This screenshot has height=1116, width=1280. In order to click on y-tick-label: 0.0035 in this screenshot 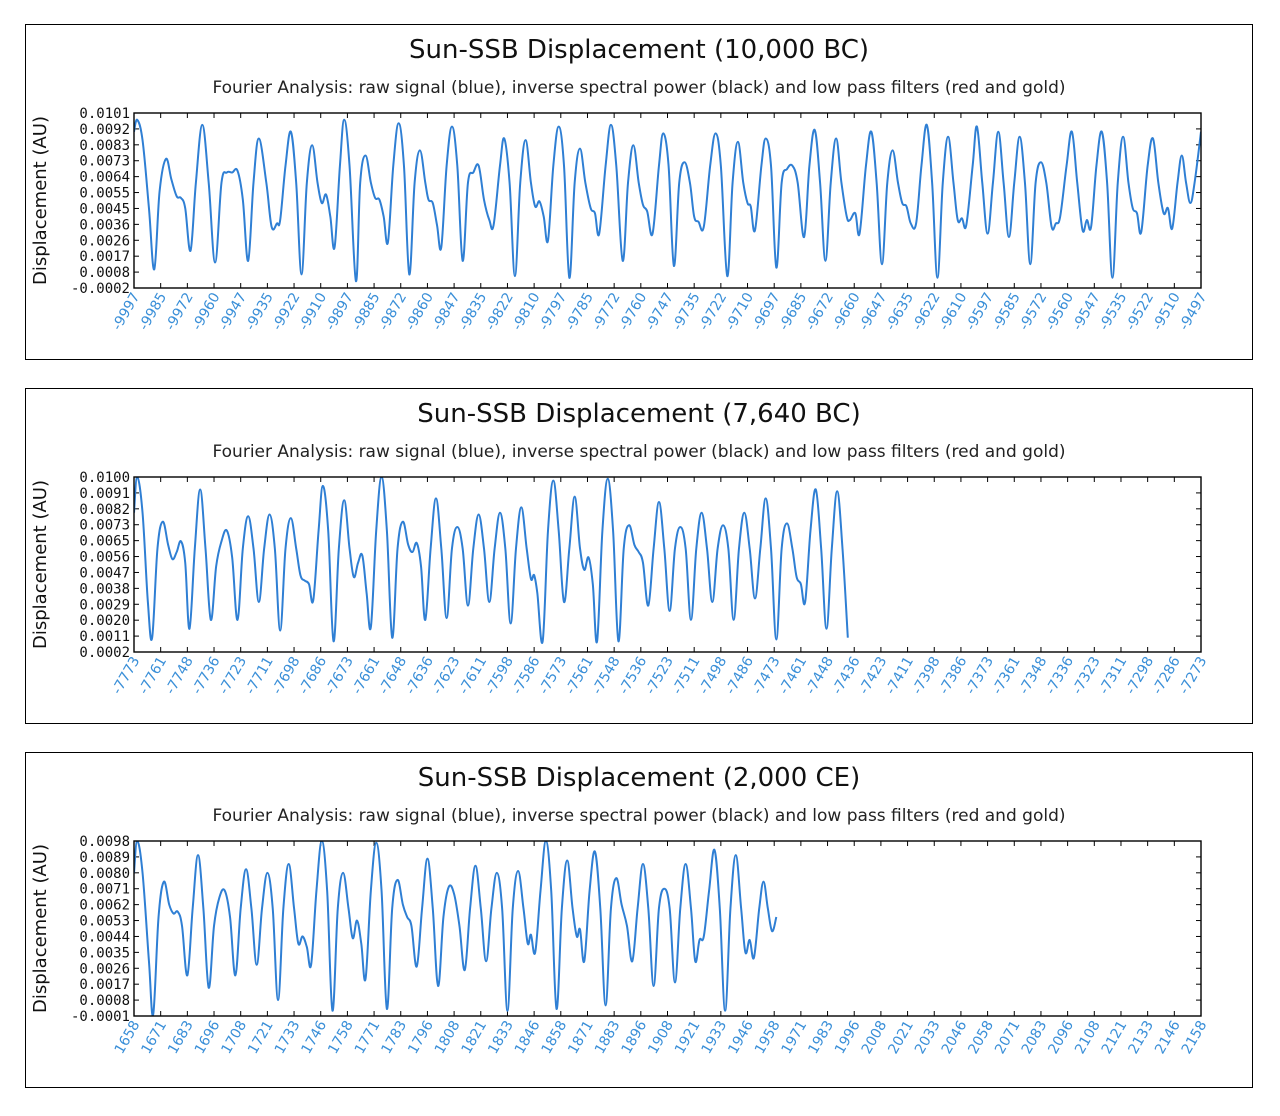, I will do `click(104, 953)`.